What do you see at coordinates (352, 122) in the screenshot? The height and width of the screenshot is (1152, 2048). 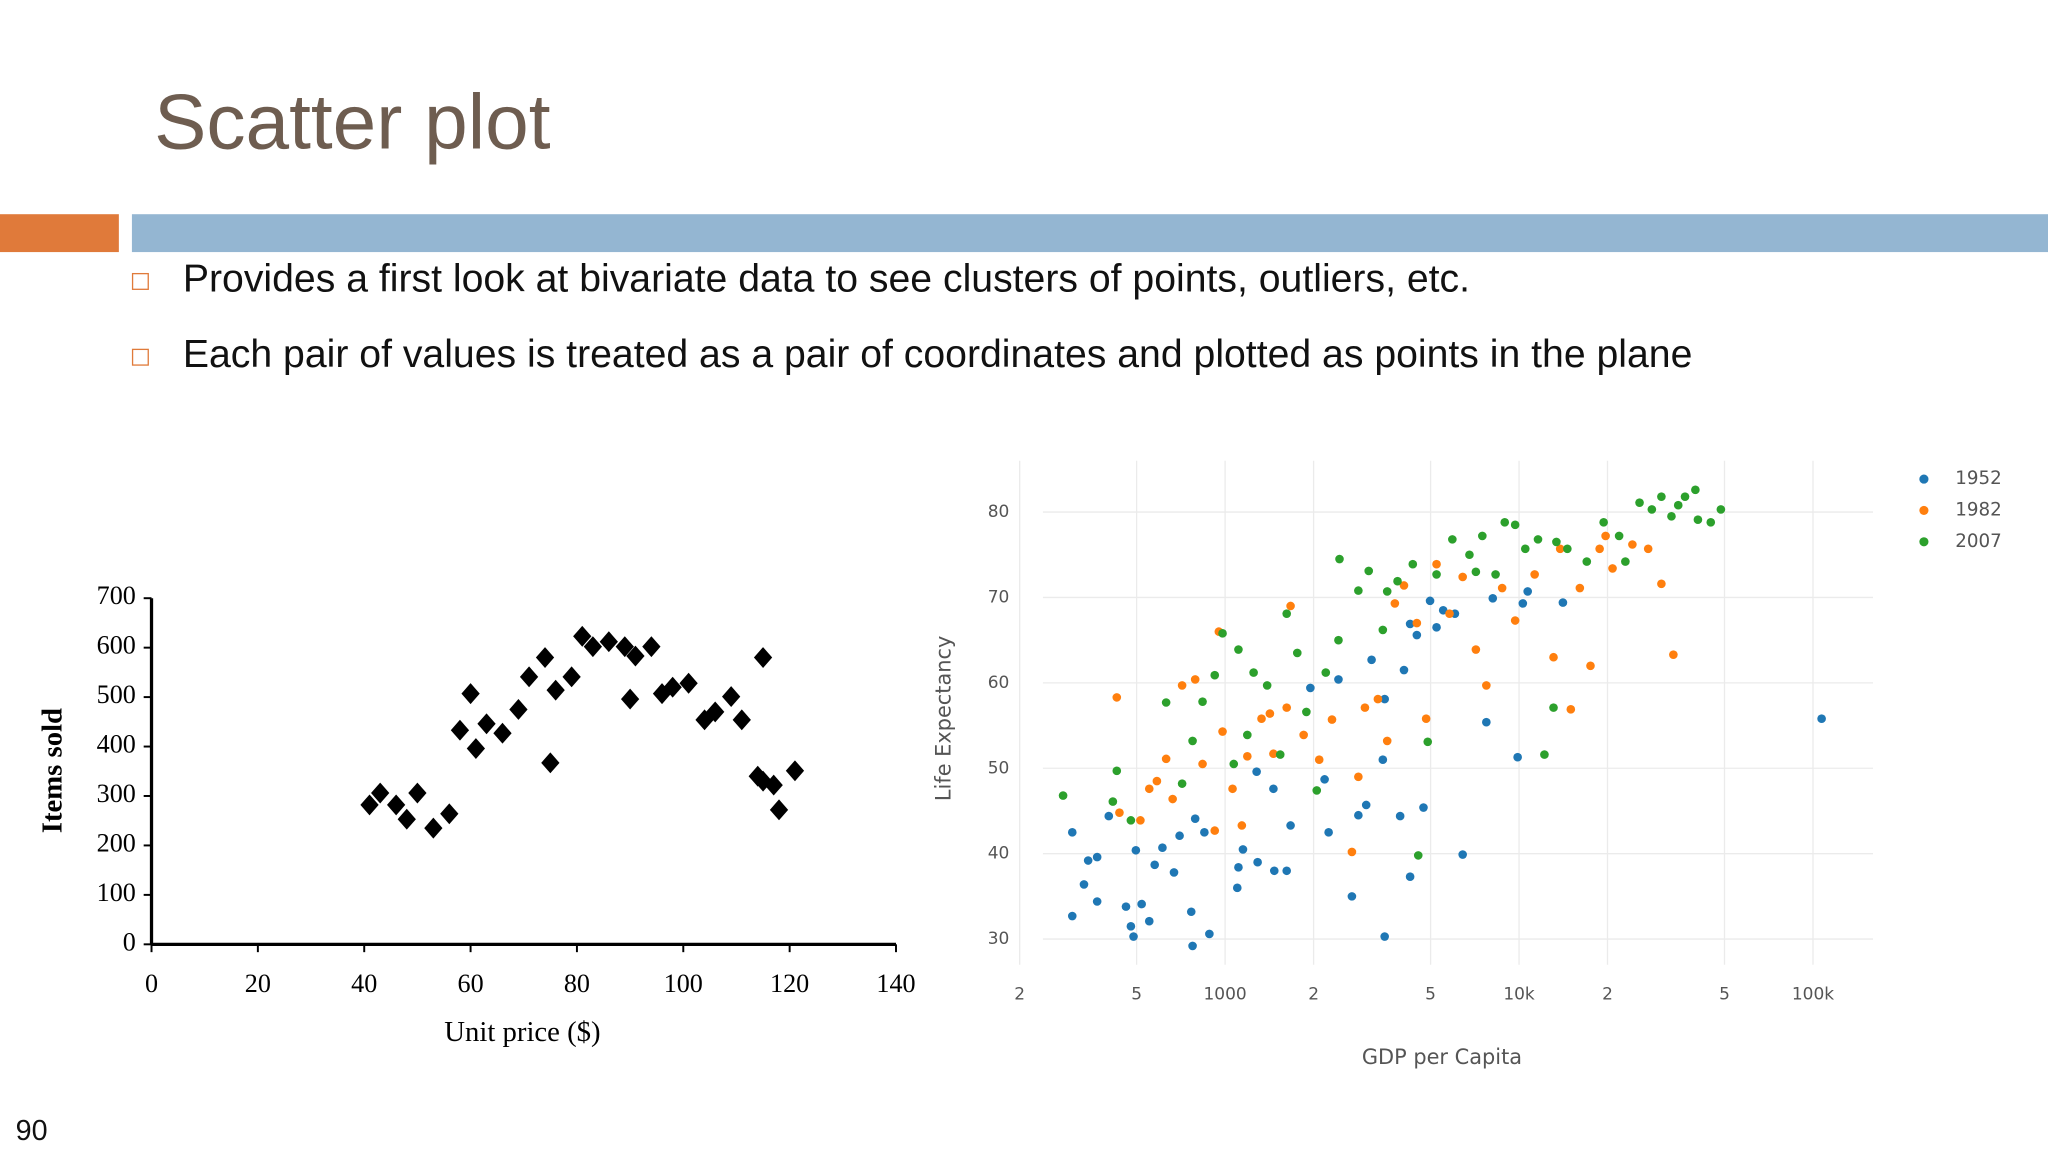 I see `slide-title: Scatter plot` at bounding box center [352, 122].